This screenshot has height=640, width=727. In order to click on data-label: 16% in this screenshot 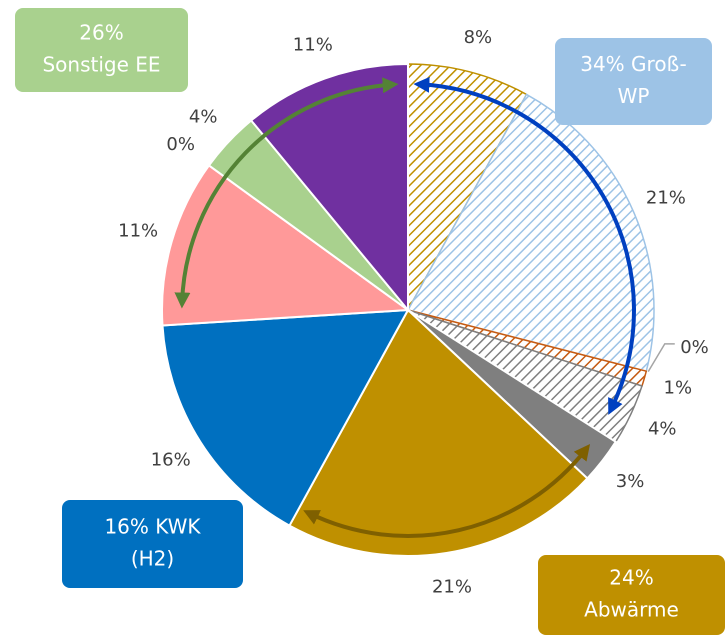, I will do `click(171, 460)`.